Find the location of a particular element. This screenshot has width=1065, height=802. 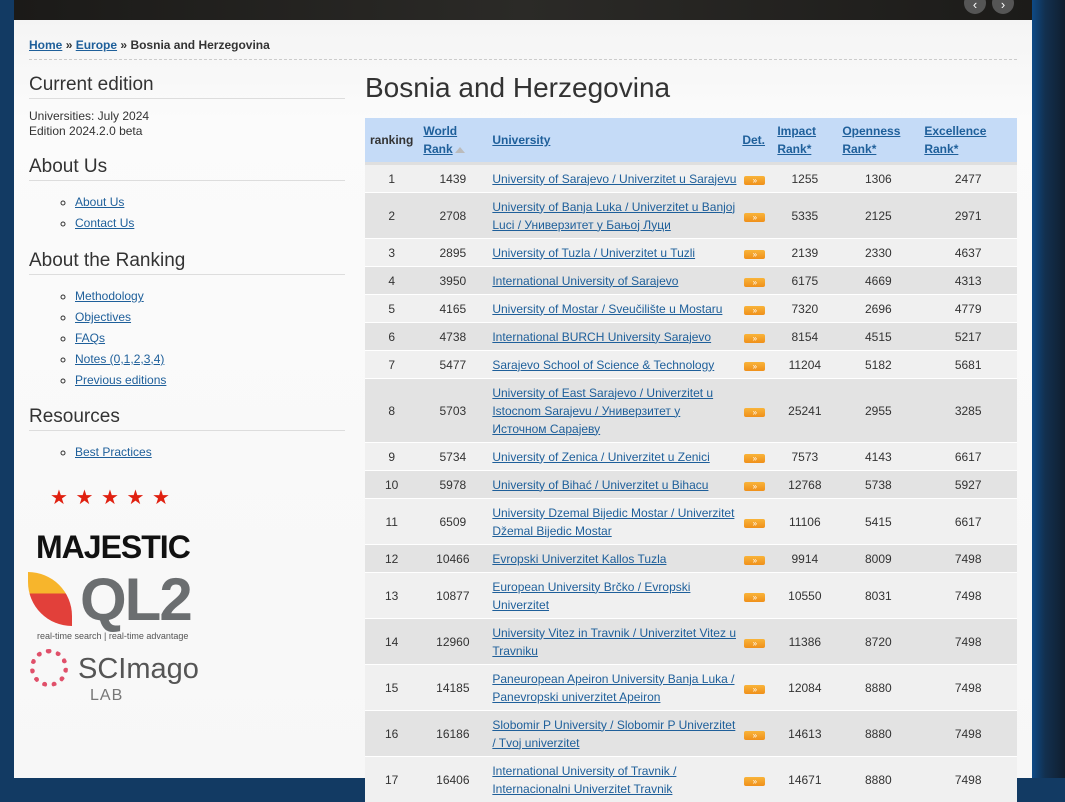

link-notes: Notes (0,1,2,3,4) is located at coordinates (119, 359).